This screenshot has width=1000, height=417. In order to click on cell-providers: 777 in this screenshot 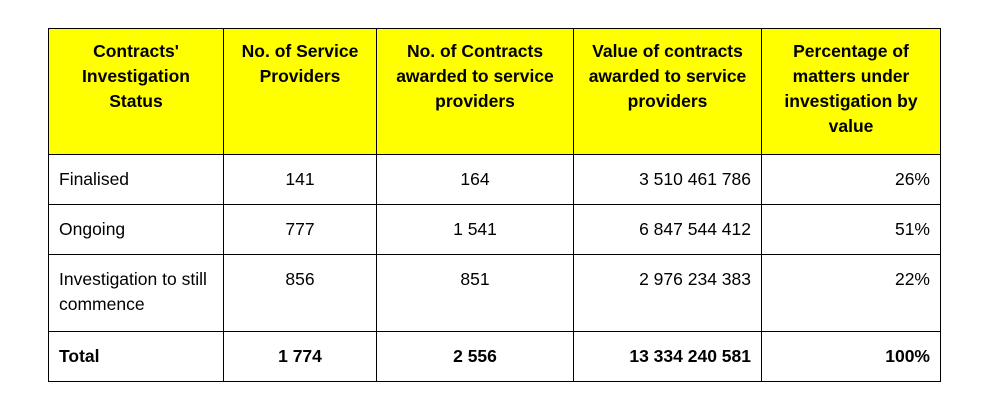, I will do `click(300, 229)`.